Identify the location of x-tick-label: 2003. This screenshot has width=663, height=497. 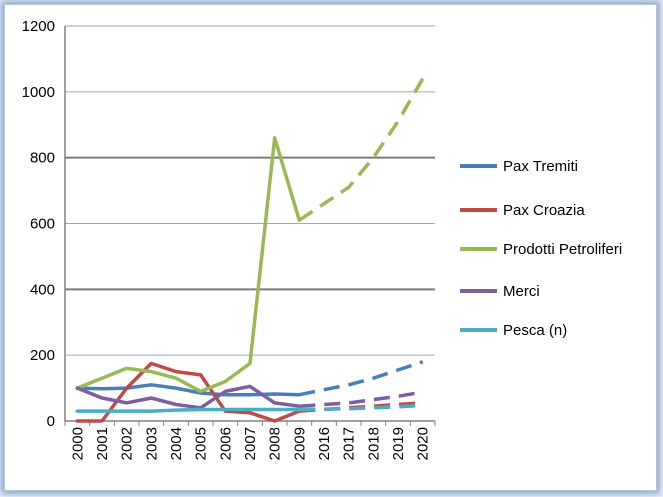
(151, 443).